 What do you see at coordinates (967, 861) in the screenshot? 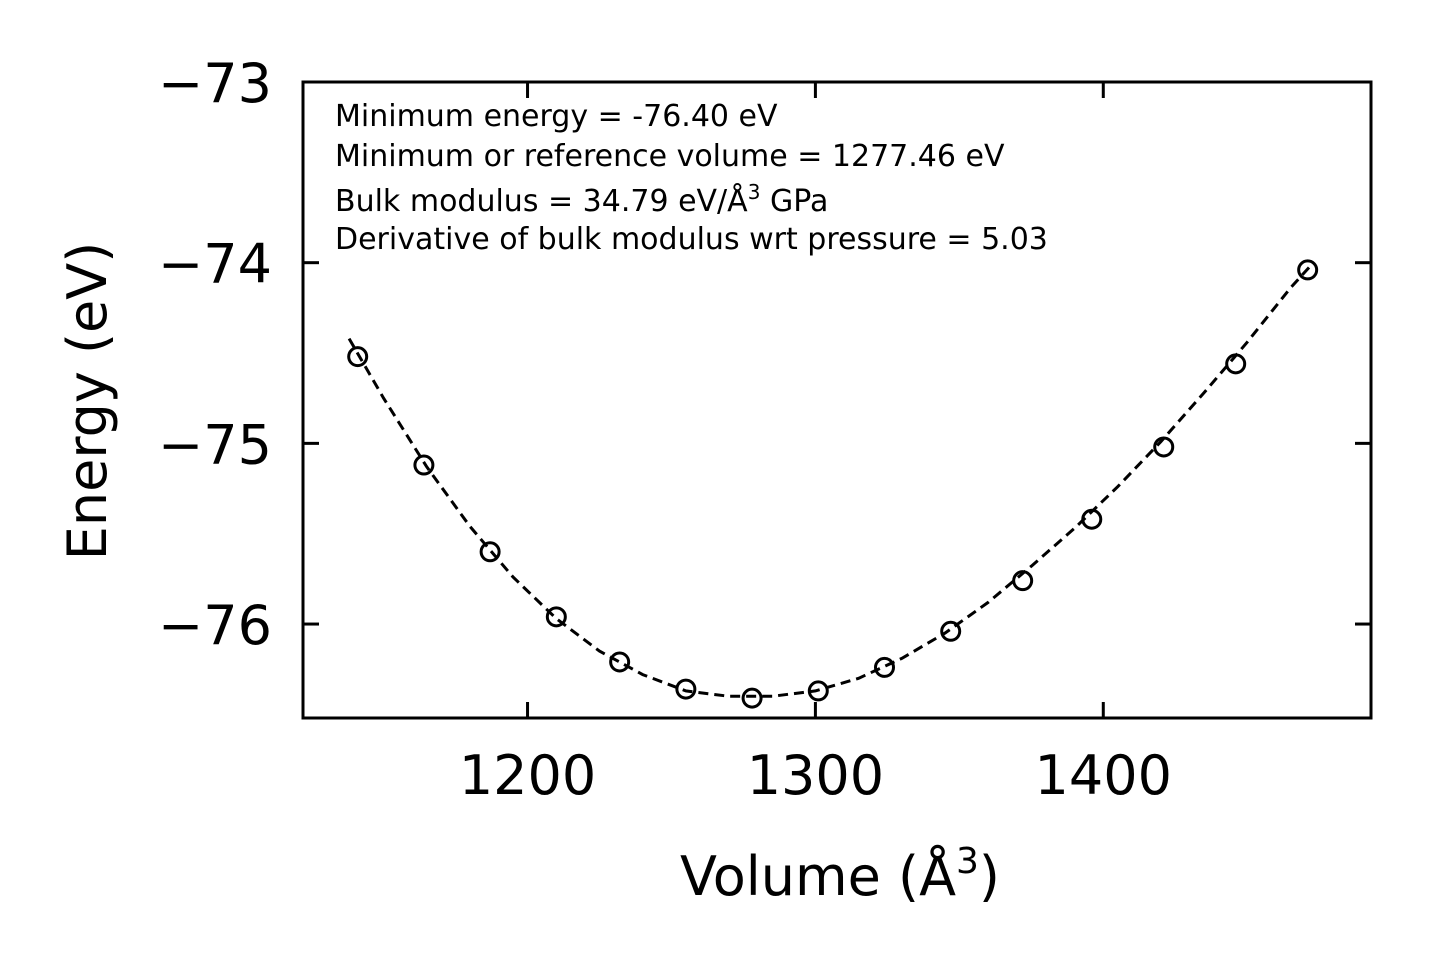
I see `x-axis-label-sup: 3` at bounding box center [967, 861].